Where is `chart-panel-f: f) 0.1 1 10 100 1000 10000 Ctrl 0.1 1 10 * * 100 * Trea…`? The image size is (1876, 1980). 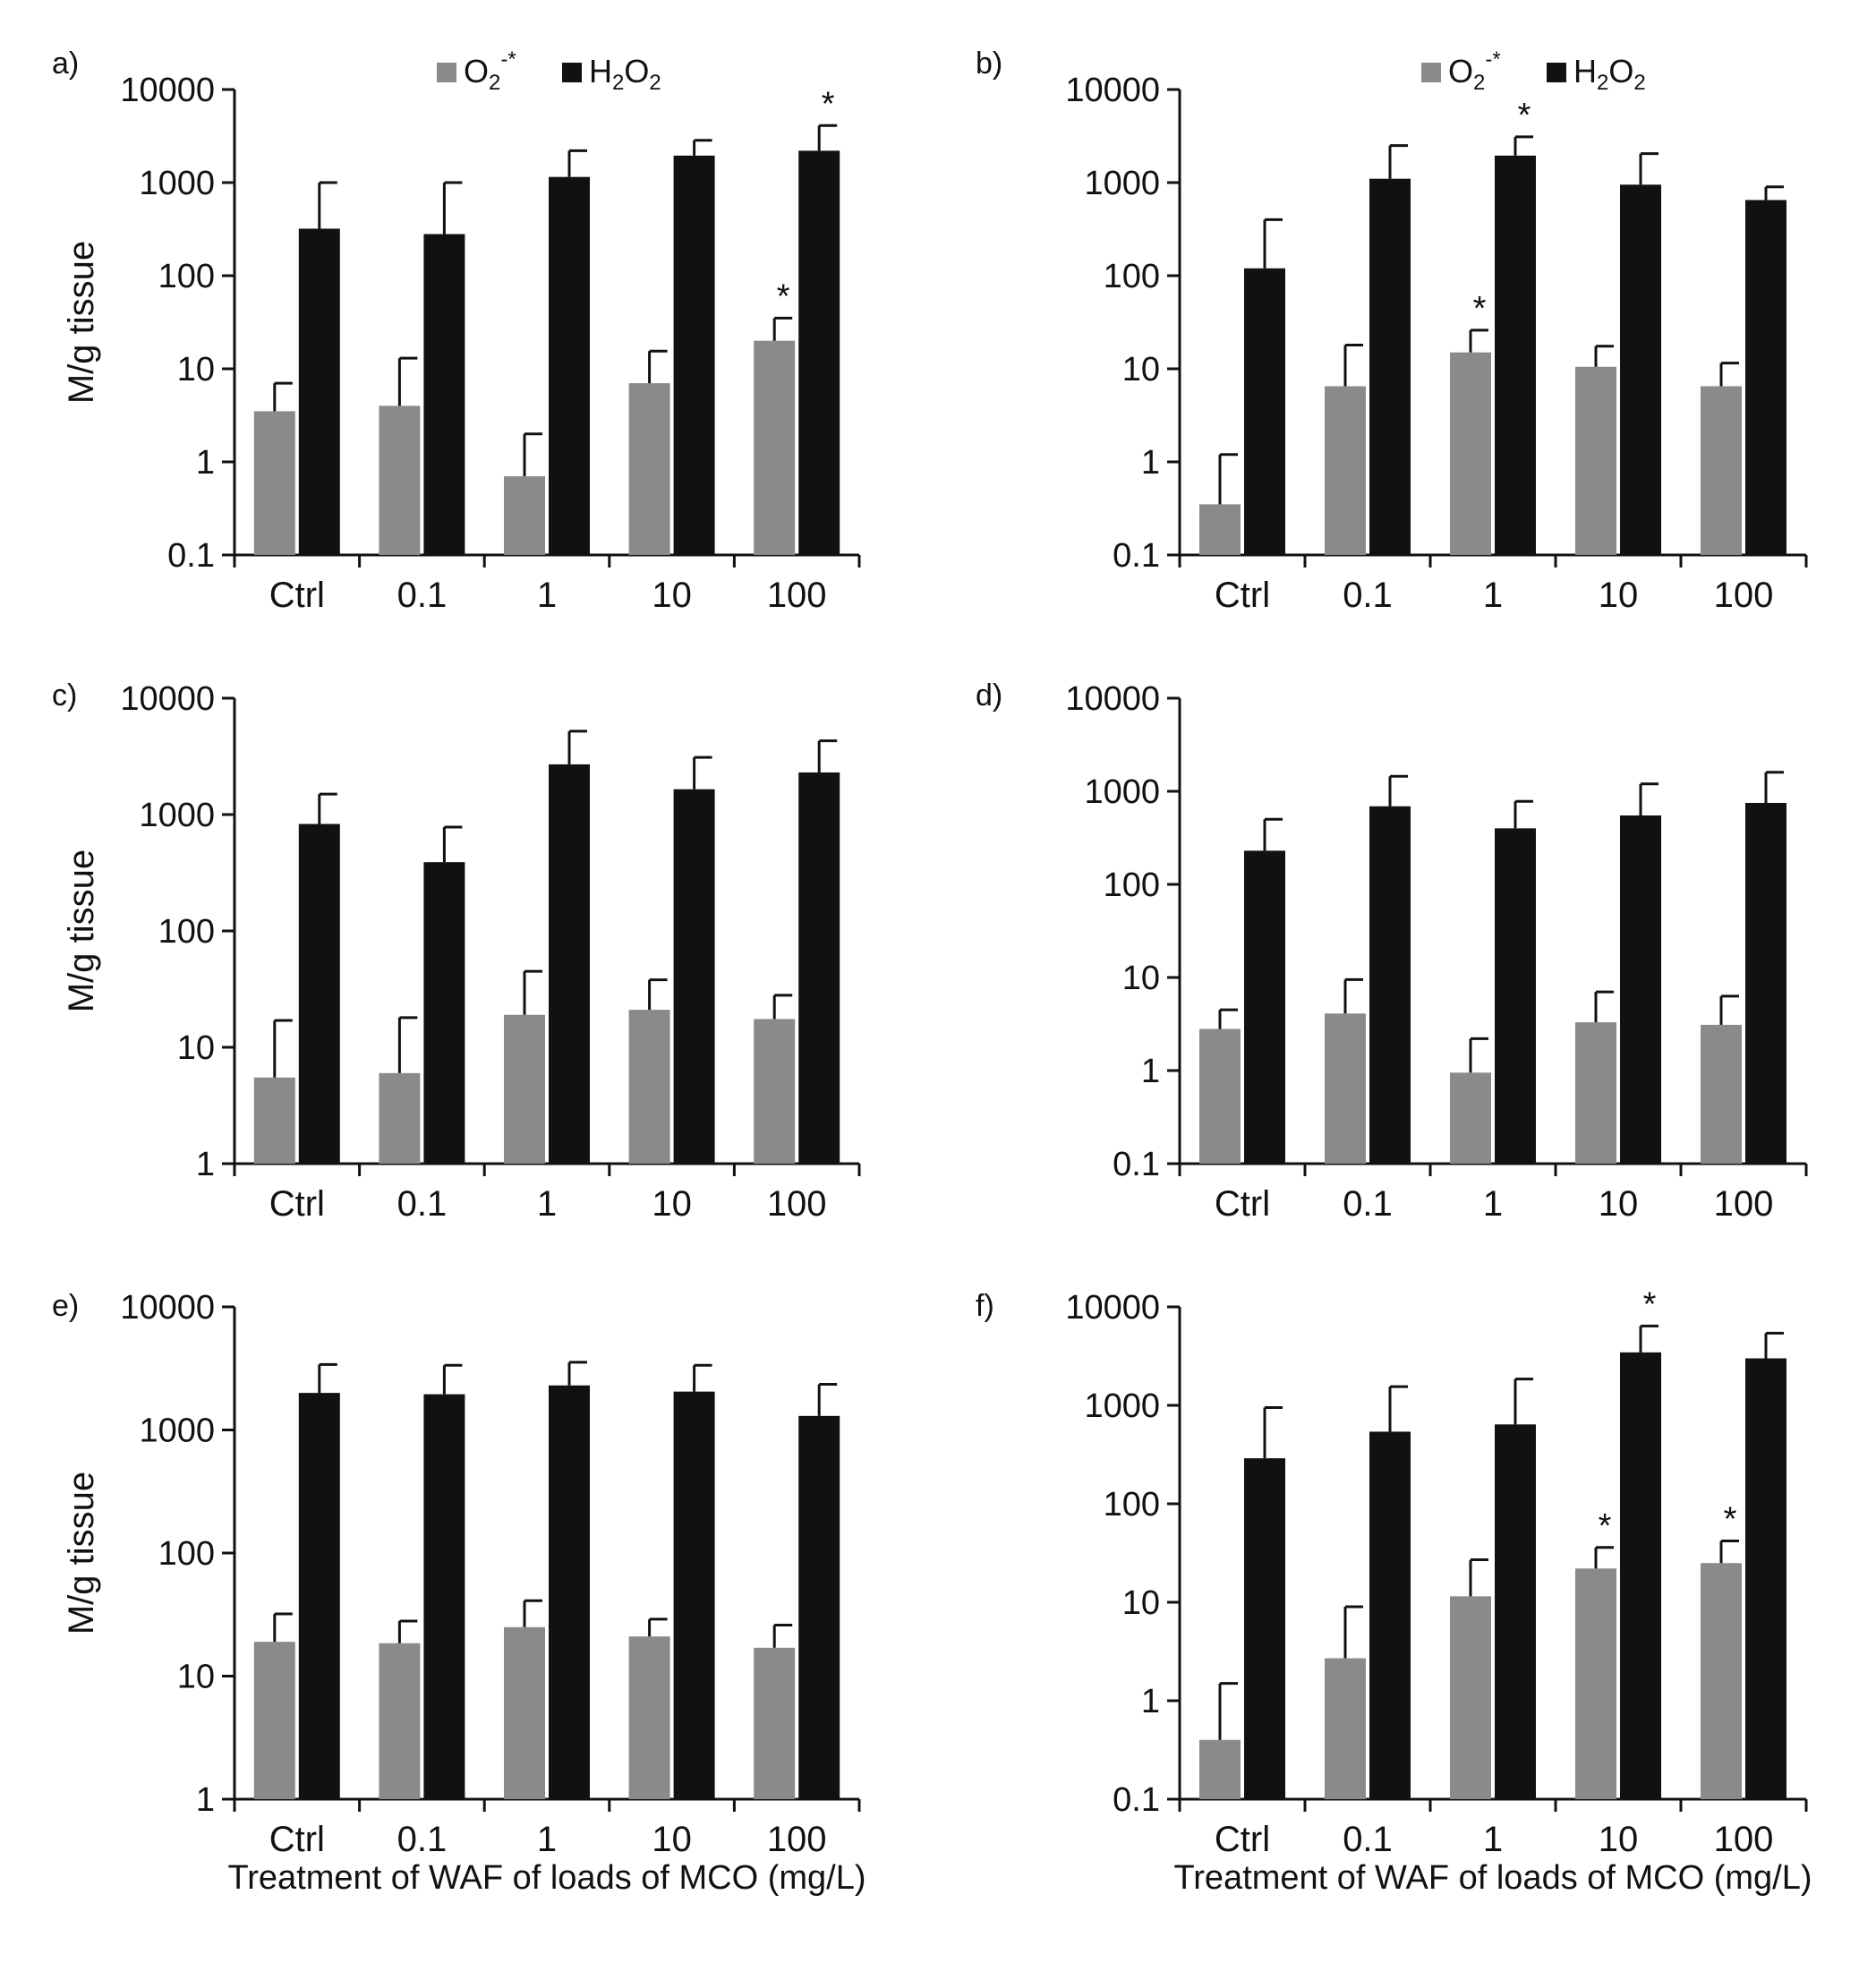 chart-panel-f: f) 0.1 1 10 100 1000 10000 Ctrl 0.1 1 10 * * 100 * Trea… is located at coordinates (1394, 1591).